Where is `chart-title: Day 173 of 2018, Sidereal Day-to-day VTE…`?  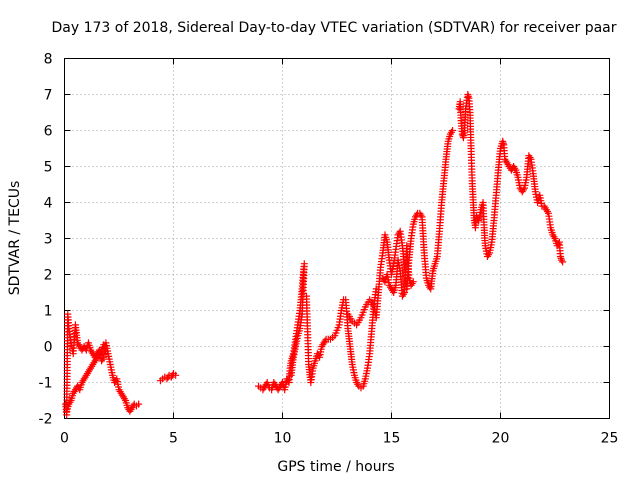 chart-title: Day 173 of 2018, Sidereal Day-to-day VTE… is located at coordinates (333, 28).